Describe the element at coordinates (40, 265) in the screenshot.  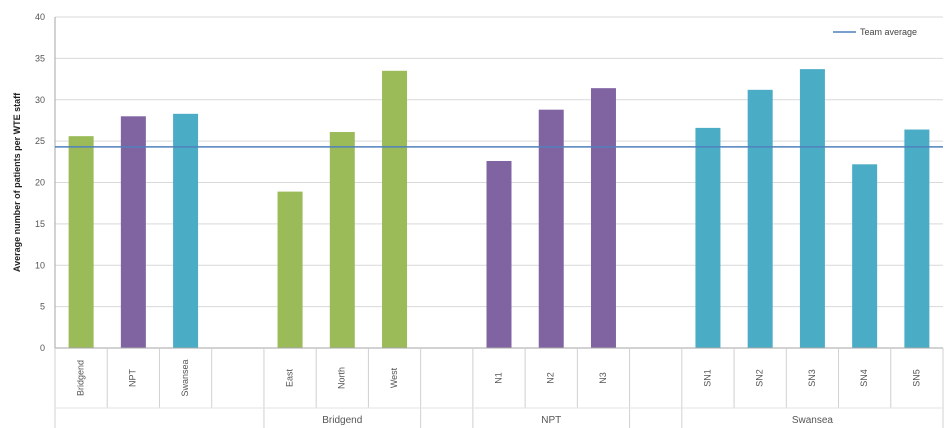
I see `y-tick-label-10: 10` at that location.